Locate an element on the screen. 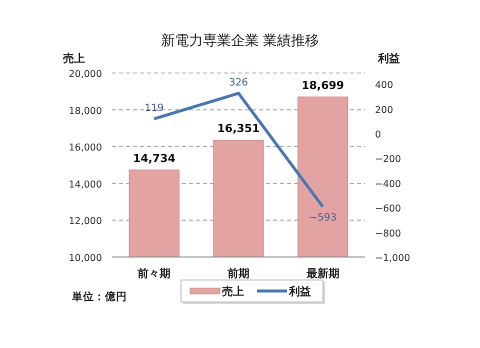  x-tick-label: 前々期 is located at coordinates (153, 273).